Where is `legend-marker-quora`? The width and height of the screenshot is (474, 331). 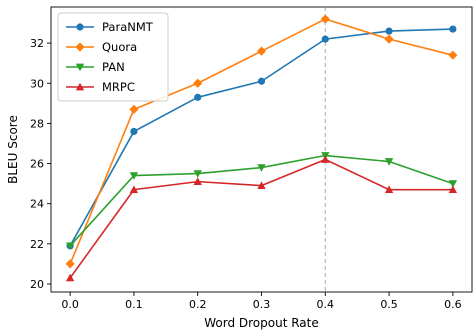 legend-marker-quora is located at coordinates (80, 47).